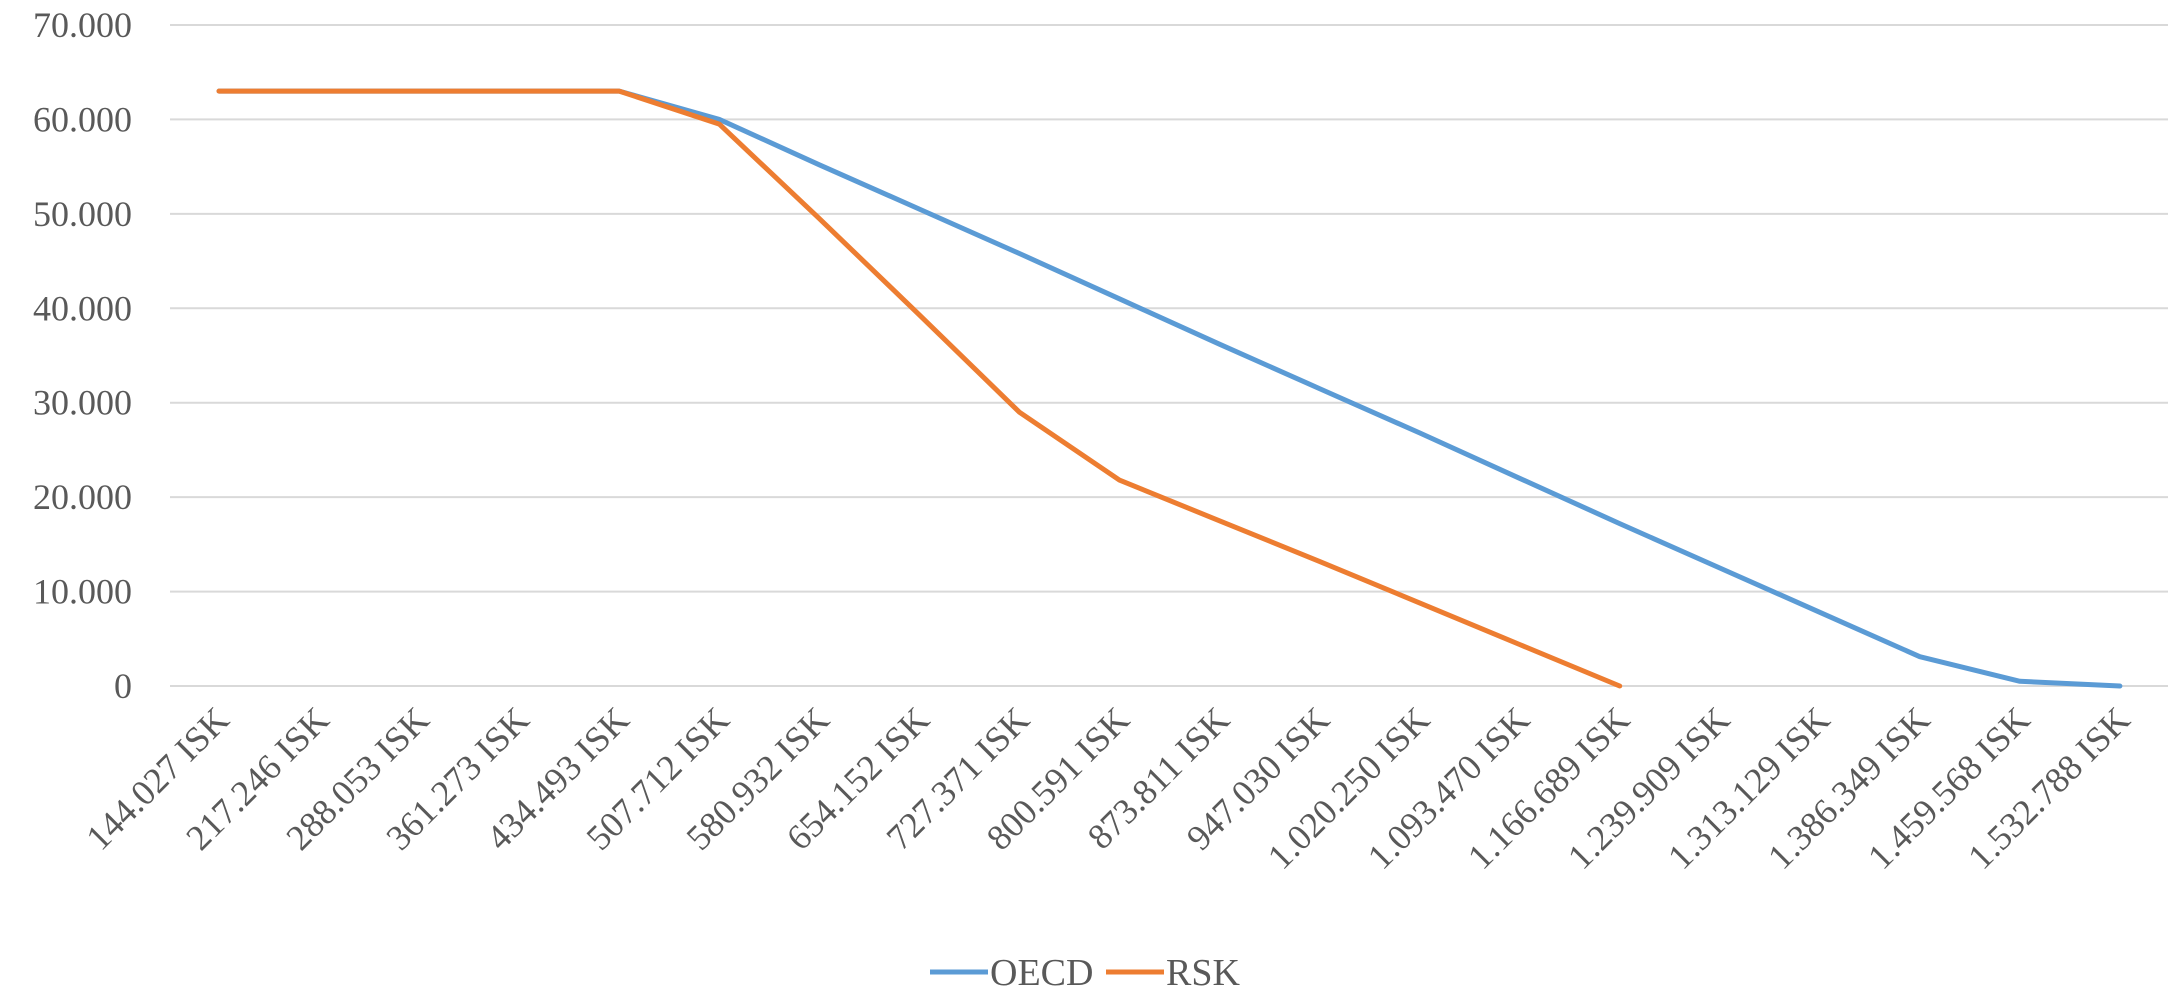  I want to click on legend-label-oecd: OECD, so click(1041, 973).